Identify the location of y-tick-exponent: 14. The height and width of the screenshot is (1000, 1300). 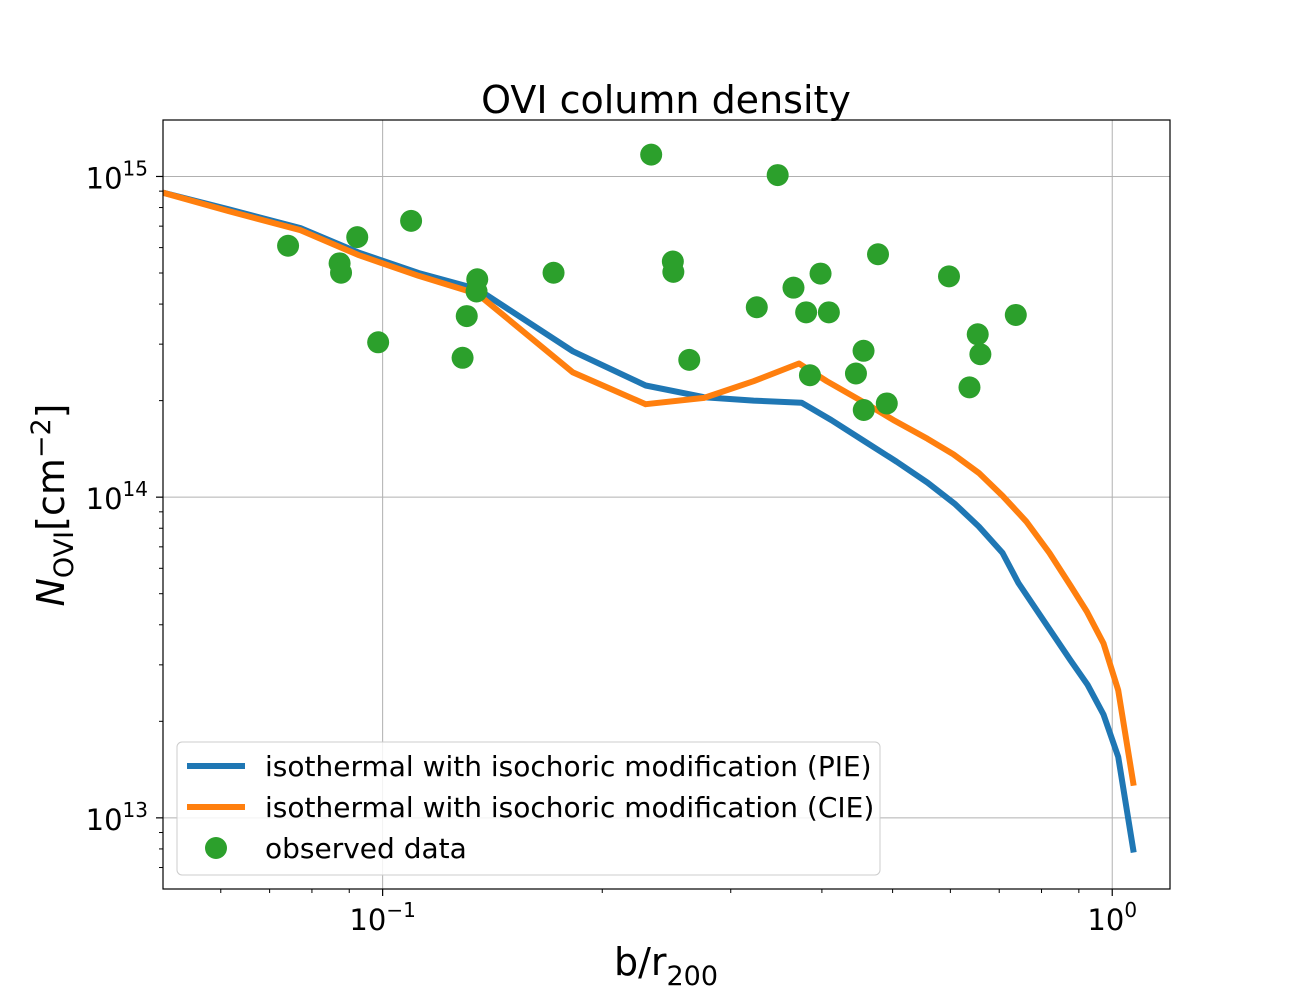
(135, 489).